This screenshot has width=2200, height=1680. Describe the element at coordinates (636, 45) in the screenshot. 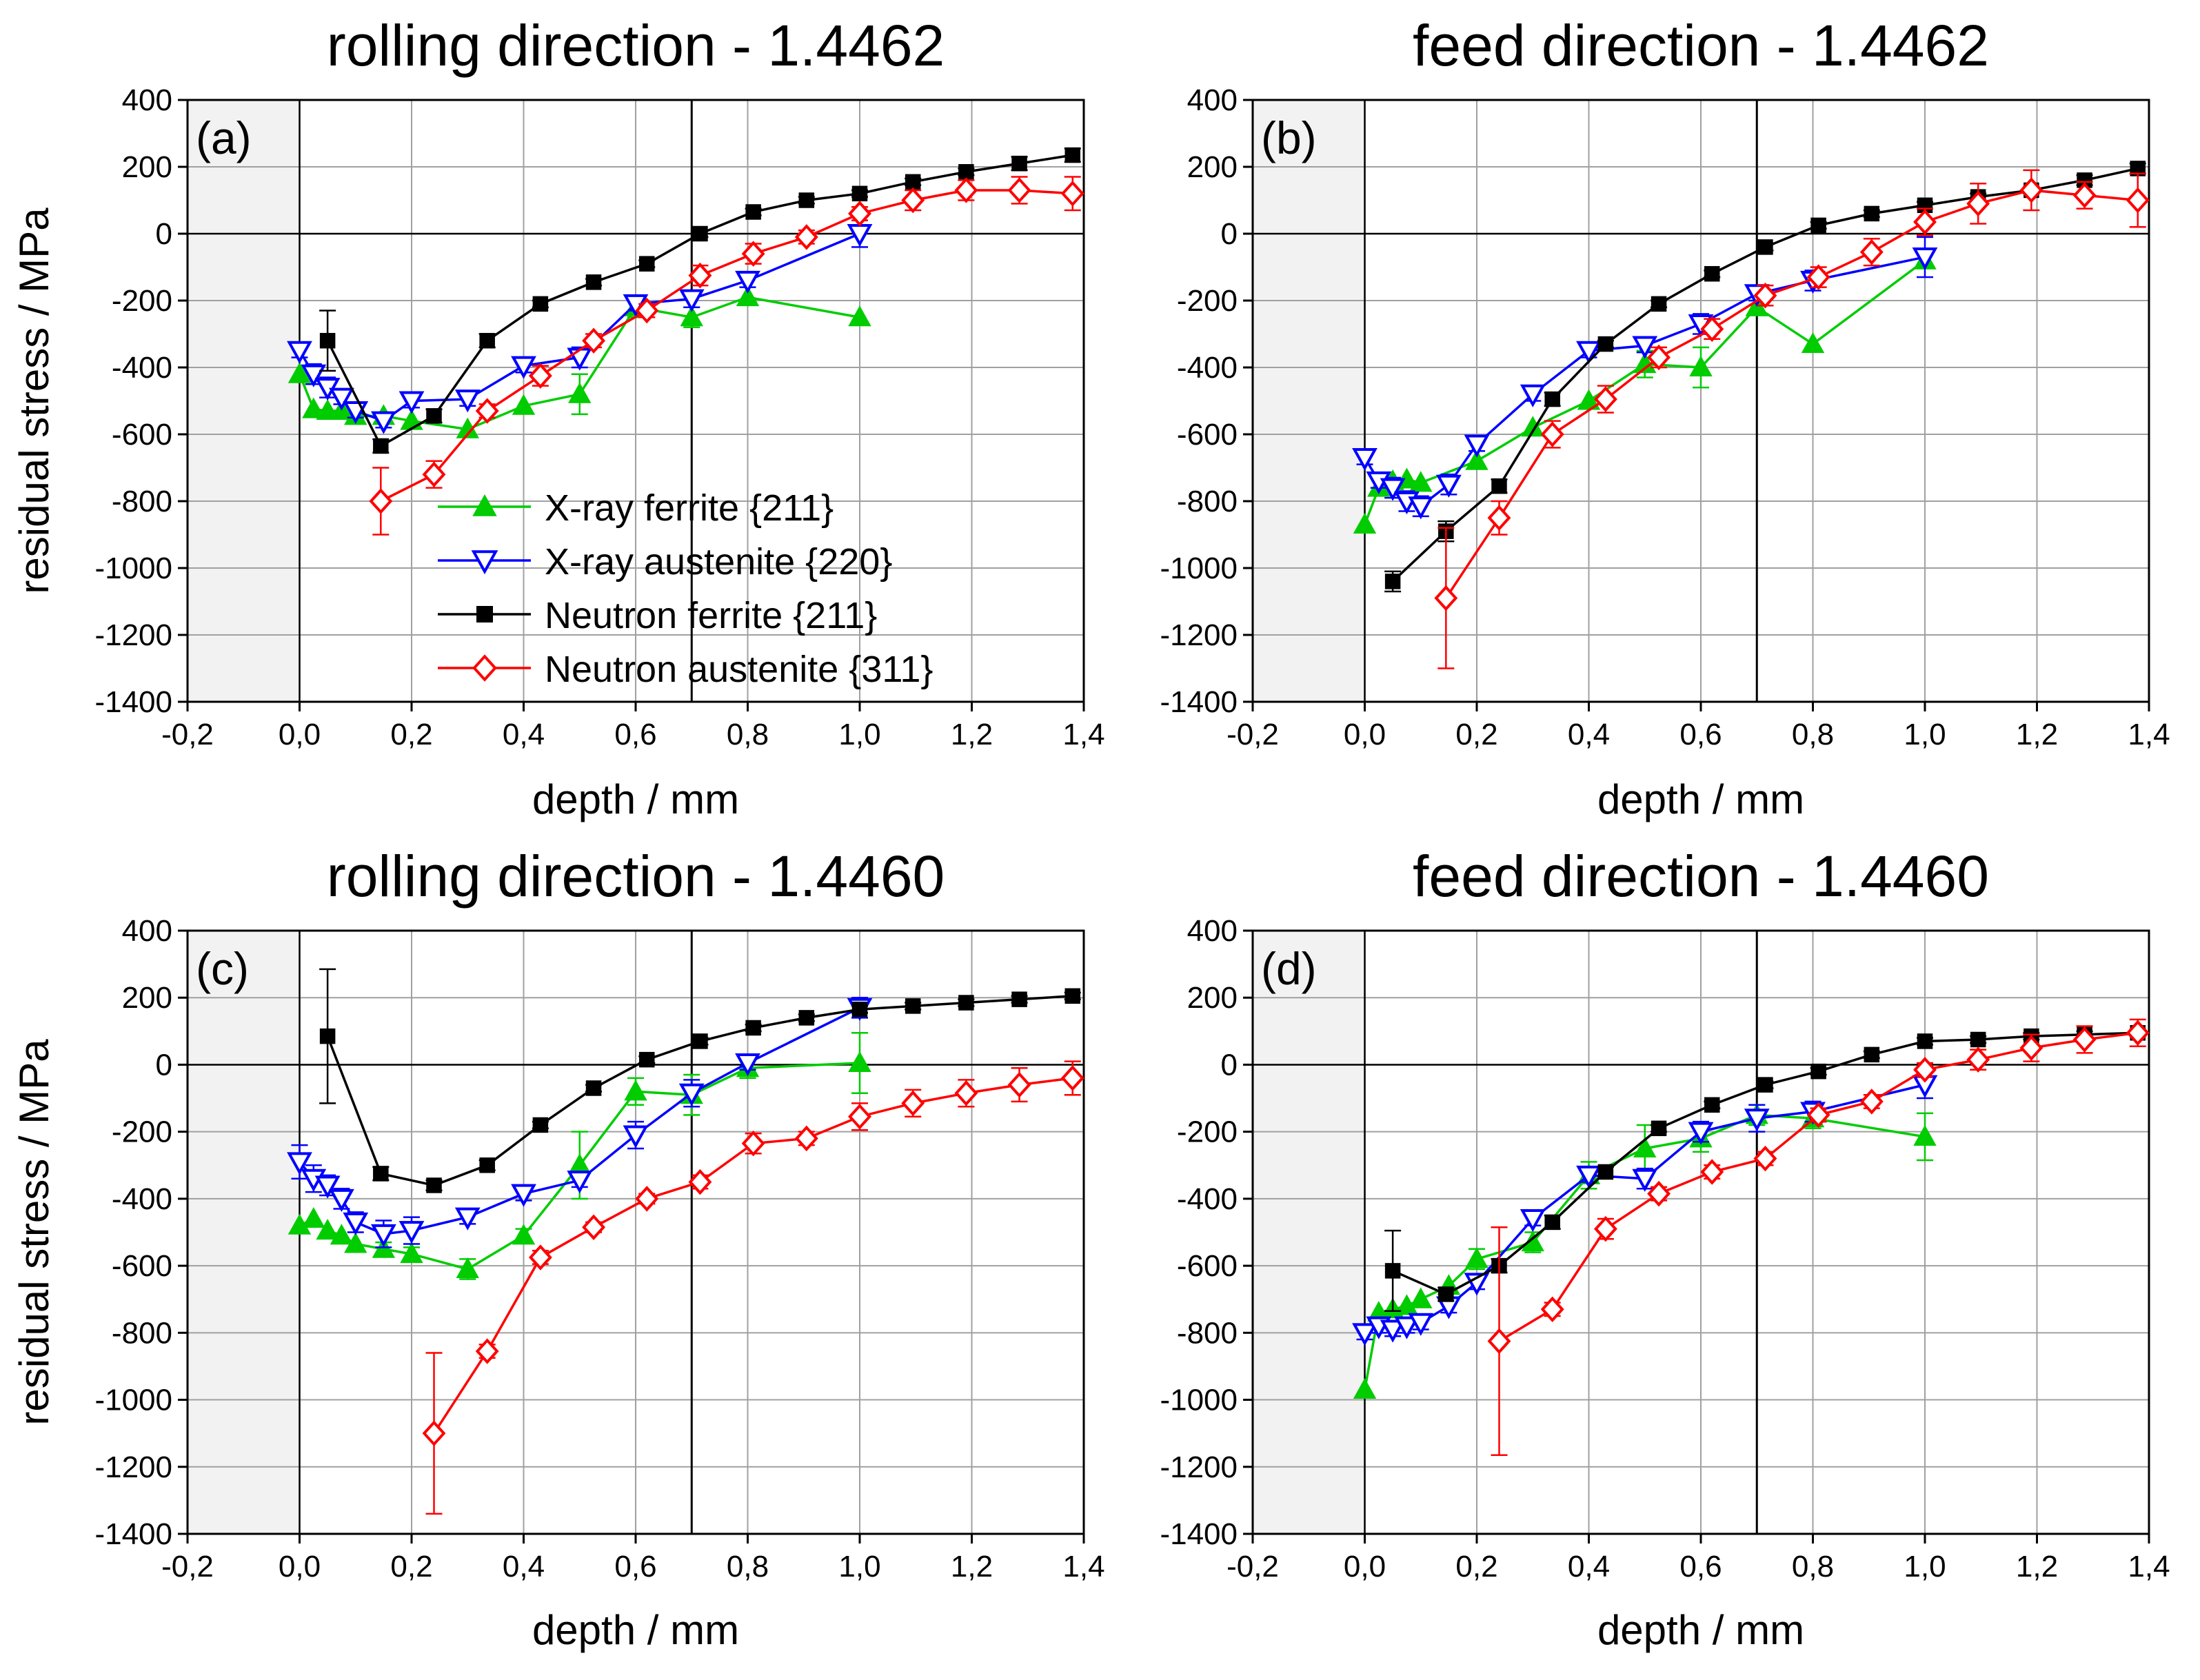

I see `chart-title: rolling direction - 1.4462` at that location.